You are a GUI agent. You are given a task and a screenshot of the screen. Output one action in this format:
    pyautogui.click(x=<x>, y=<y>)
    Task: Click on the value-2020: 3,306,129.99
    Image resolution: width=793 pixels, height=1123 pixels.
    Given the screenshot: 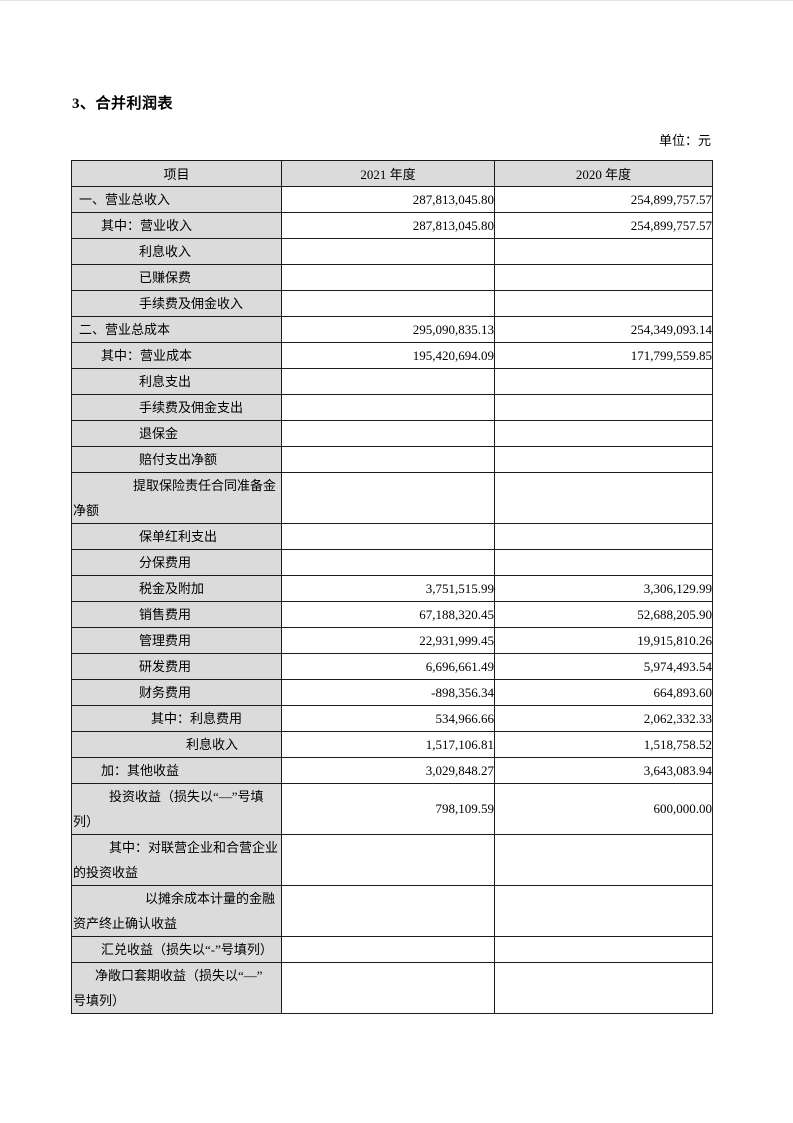 What is the action you would take?
    pyautogui.click(x=603, y=588)
    